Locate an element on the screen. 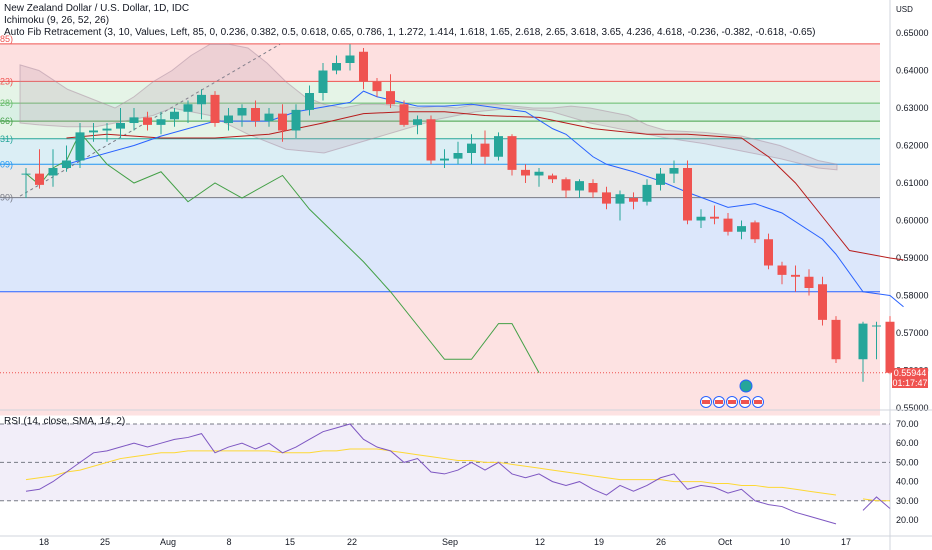 The height and width of the screenshot is (550, 932). date-label: 8 is located at coordinates (228, 542).